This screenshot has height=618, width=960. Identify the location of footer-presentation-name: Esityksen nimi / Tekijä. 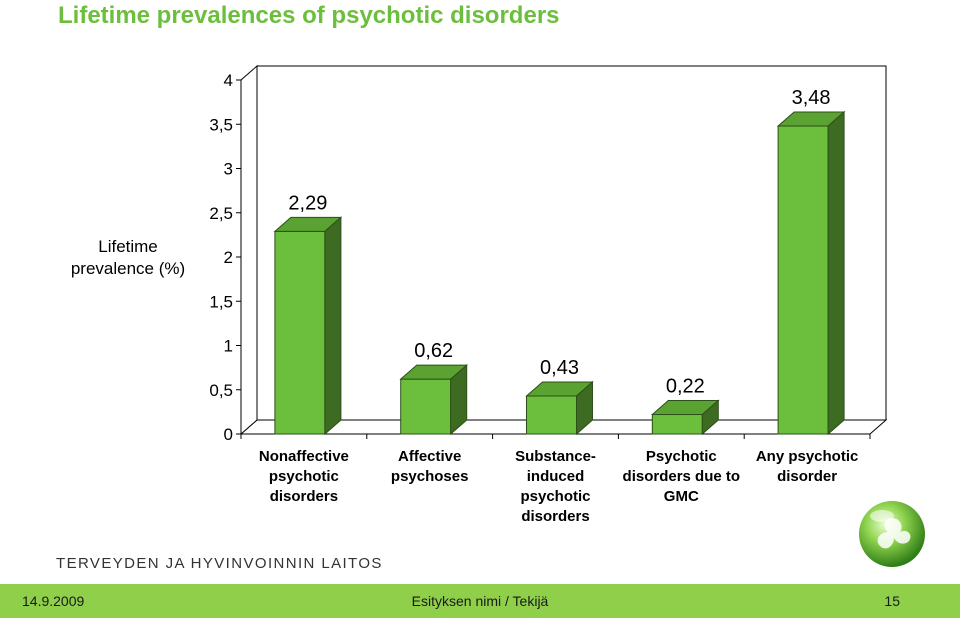
(480, 601).